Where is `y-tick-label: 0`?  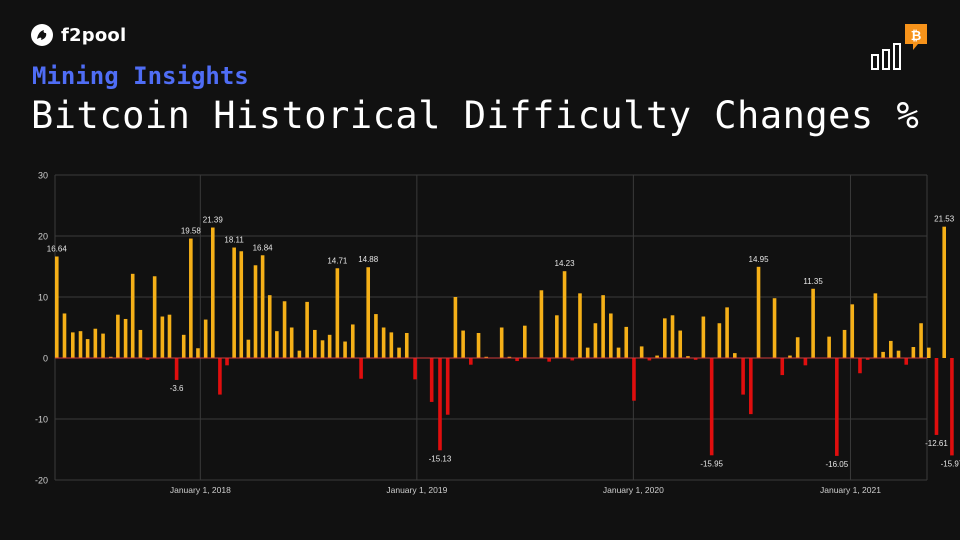 y-tick-label: 0 is located at coordinates (45, 359).